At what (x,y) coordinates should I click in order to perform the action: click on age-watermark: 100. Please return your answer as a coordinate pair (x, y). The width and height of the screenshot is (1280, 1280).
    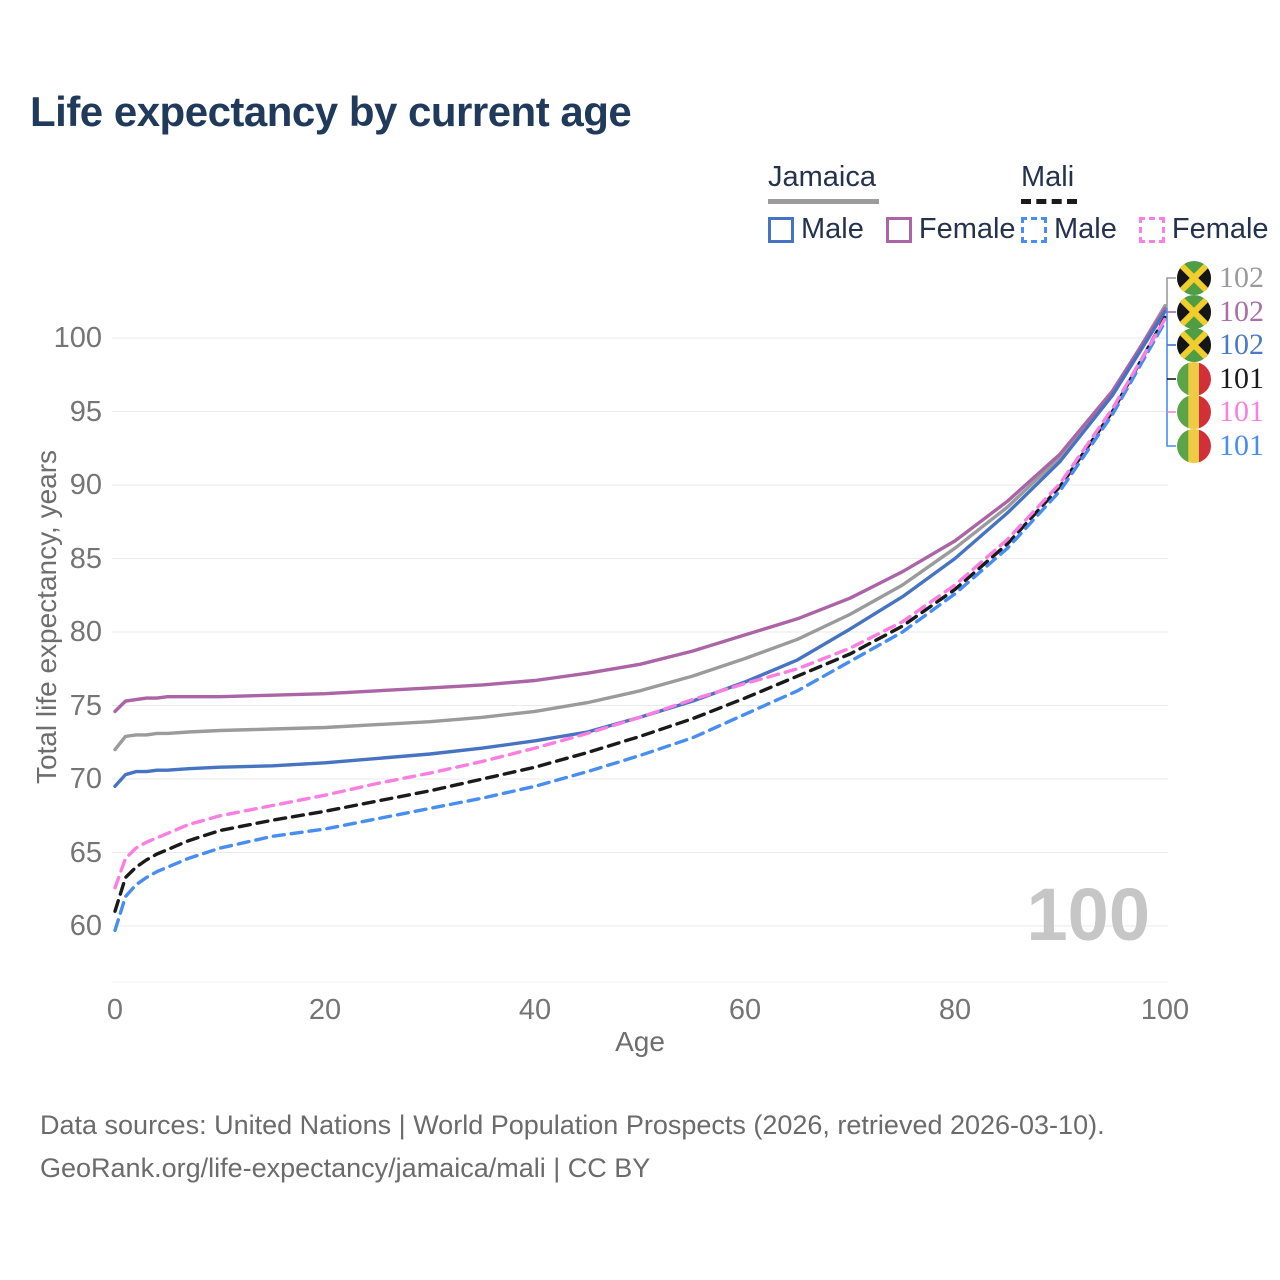
    Looking at the image, I should click on (1088, 914).